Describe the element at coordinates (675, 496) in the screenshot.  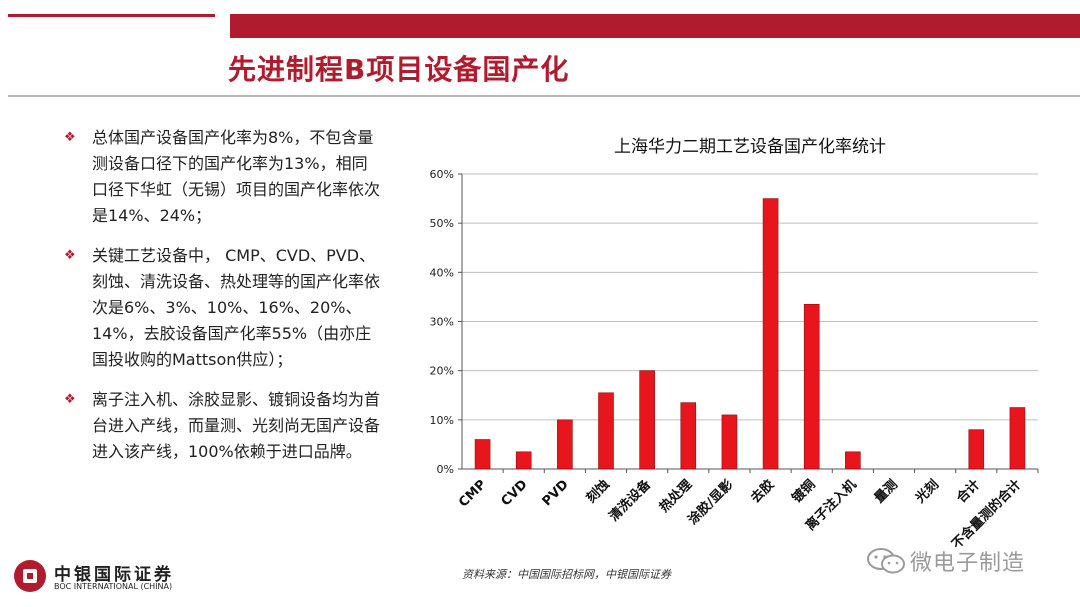
I see `x-tick-label: 热处理` at that location.